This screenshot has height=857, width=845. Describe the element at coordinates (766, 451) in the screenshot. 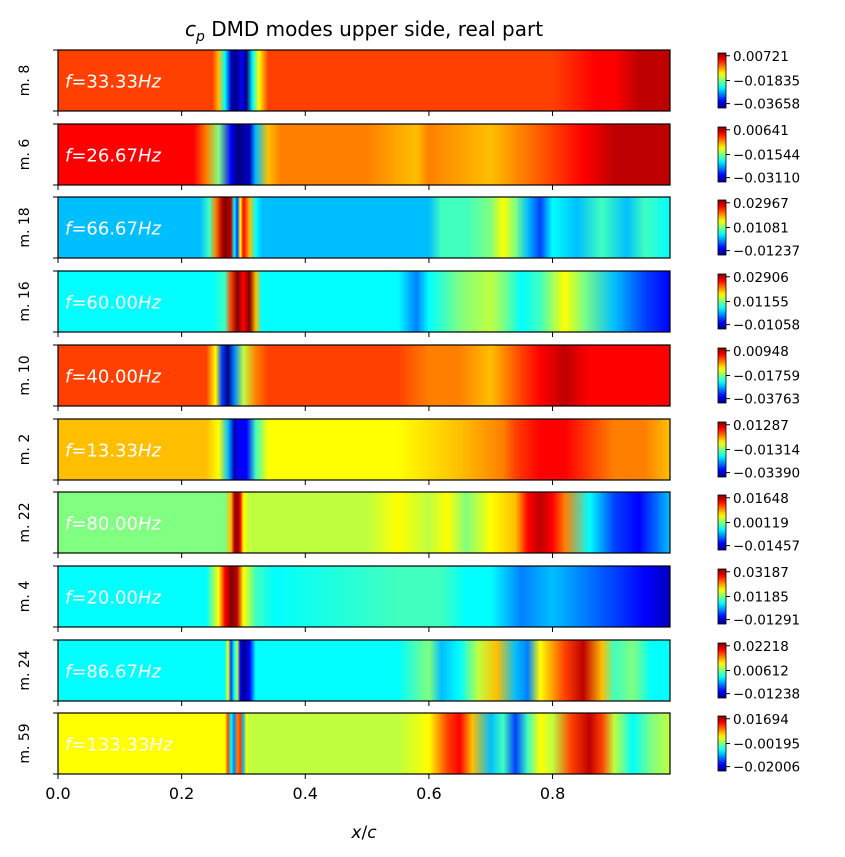

I see `colorbar-tick-label: −0.01314` at that location.